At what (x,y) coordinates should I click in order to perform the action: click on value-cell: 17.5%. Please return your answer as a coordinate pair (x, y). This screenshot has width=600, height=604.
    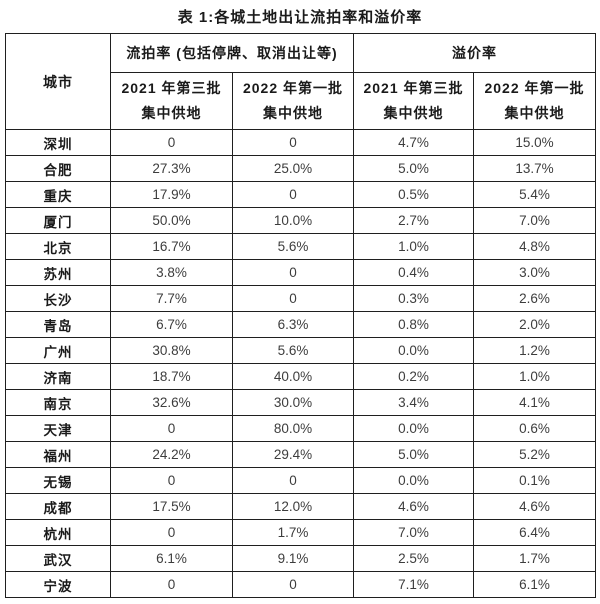
    Looking at the image, I should click on (171, 506).